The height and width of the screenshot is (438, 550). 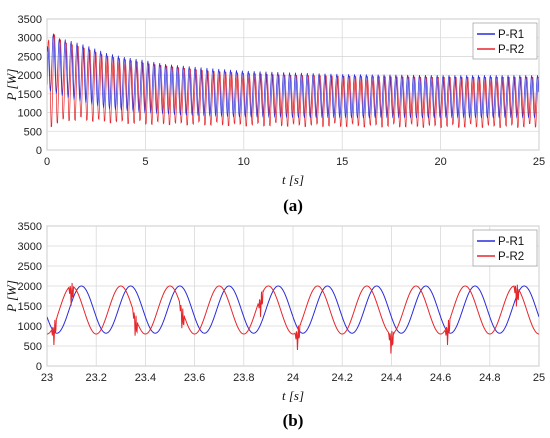 I want to click on series-line-p-r2, so click(x=293, y=318).